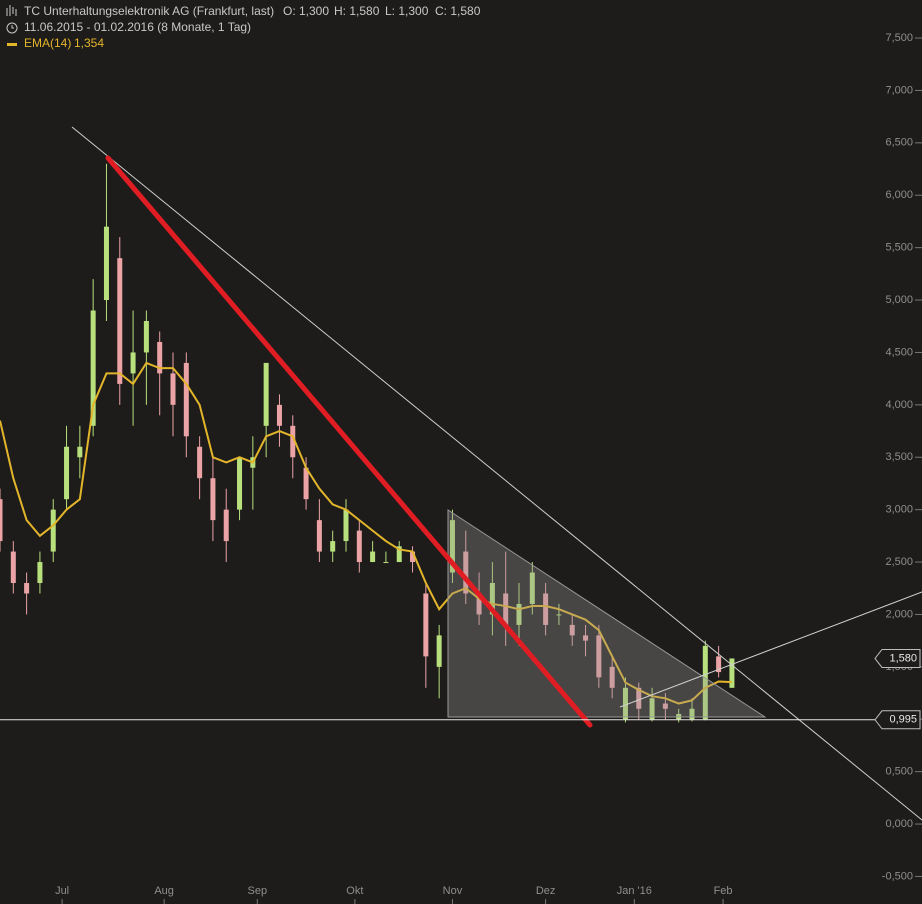 The width and height of the screenshot is (922, 904). Describe the element at coordinates (899, 824) in the screenshot. I see `y-tick-label: 0,000` at that location.